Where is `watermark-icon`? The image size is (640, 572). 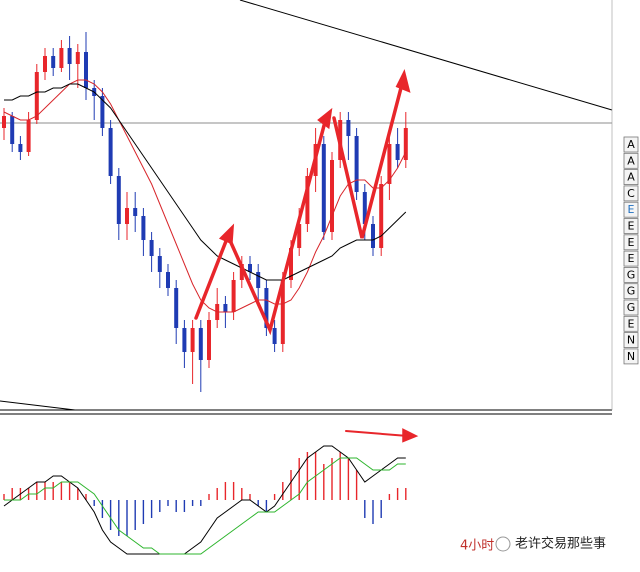
watermark-icon is located at coordinates (503, 544).